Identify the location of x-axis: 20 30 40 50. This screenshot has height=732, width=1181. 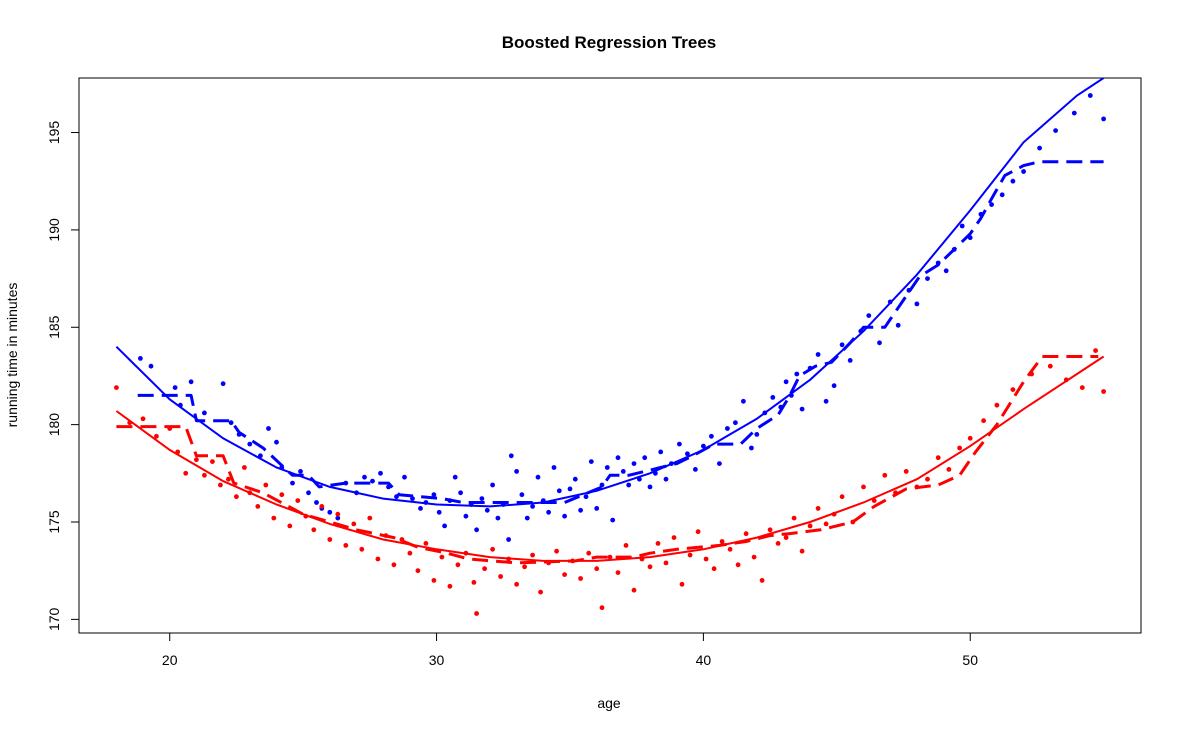
(570, 650).